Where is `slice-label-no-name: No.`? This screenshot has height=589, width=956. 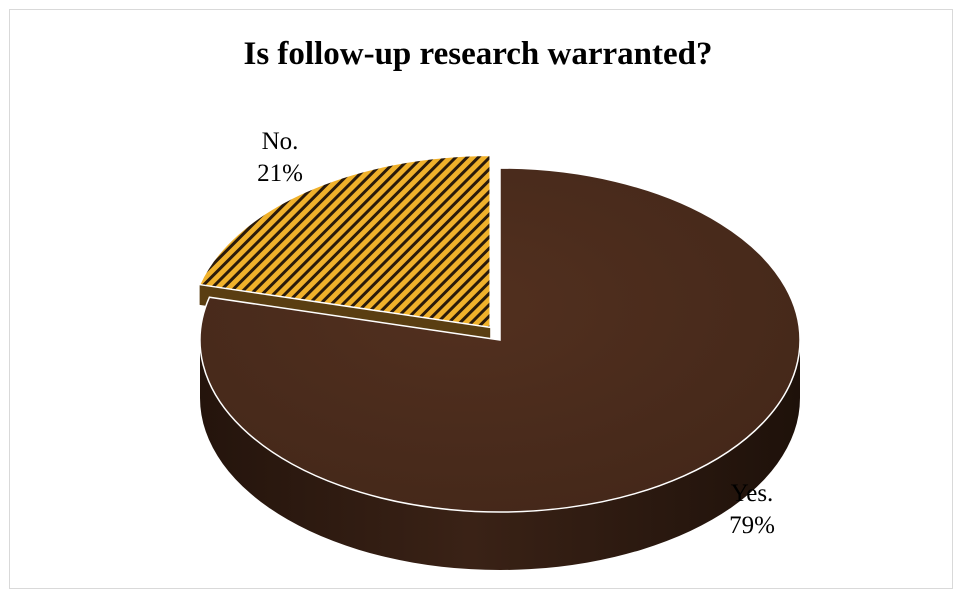 slice-label-no-name: No. is located at coordinates (280, 141).